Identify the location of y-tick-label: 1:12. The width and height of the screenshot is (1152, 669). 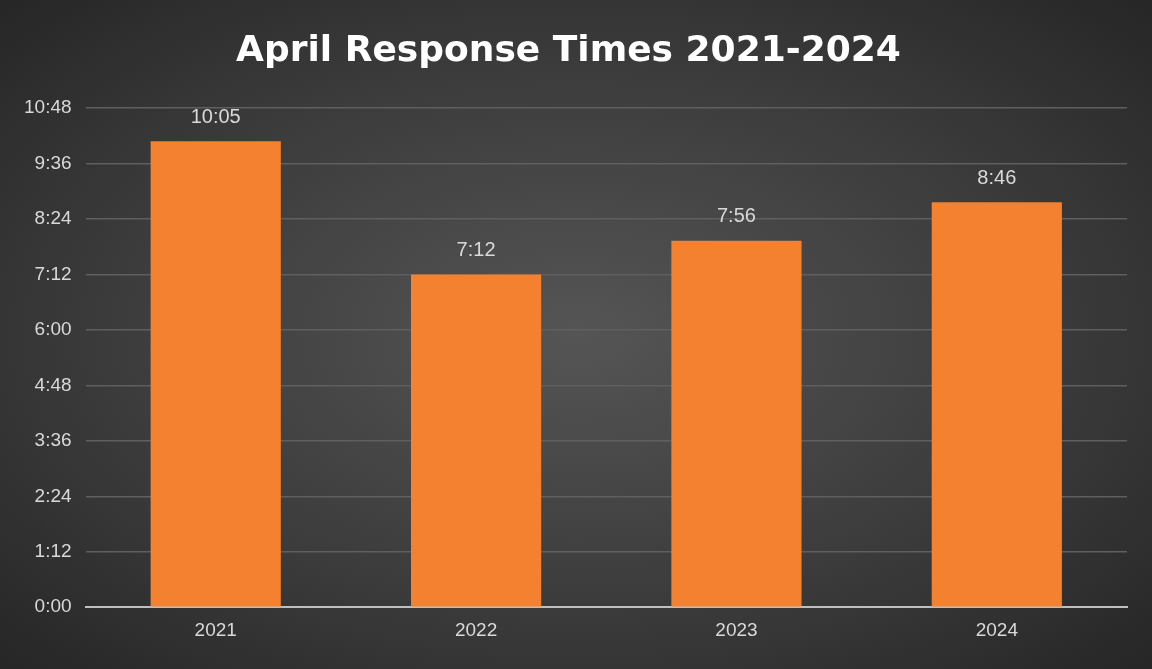
(53, 550).